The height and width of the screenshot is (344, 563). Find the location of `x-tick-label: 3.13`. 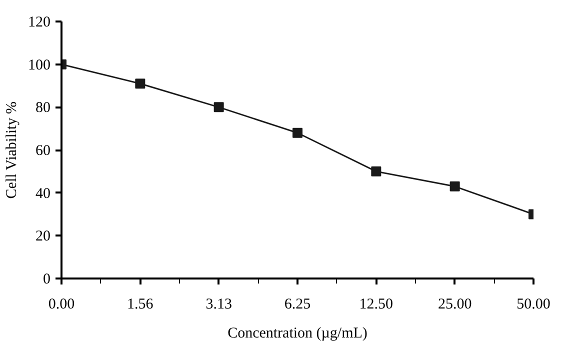

x-tick-label: 3.13 is located at coordinates (219, 304).